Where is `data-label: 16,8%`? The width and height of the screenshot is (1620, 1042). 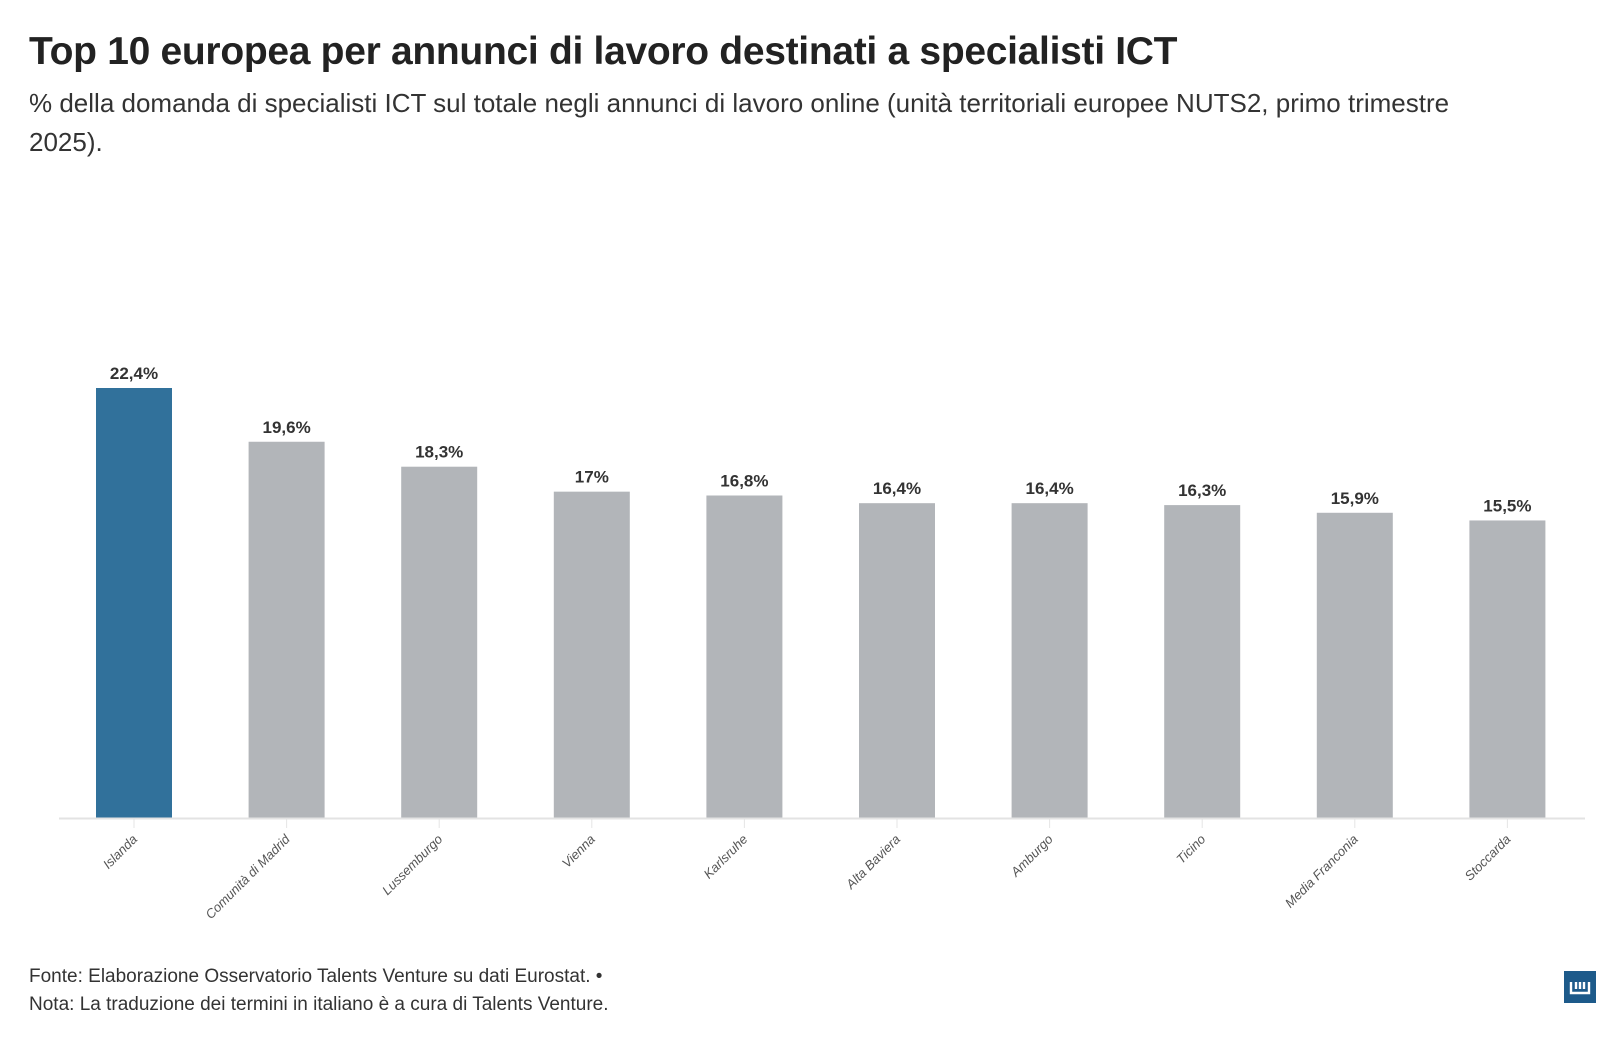
data-label: 16,8% is located at coordinates (744, 481).